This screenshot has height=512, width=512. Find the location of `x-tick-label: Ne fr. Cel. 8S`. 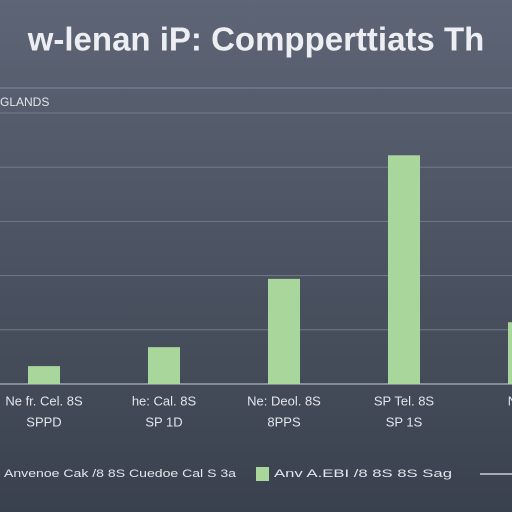

x-tick-label: Ne fr. Cel. 8S is located at coordinates (44, 400).